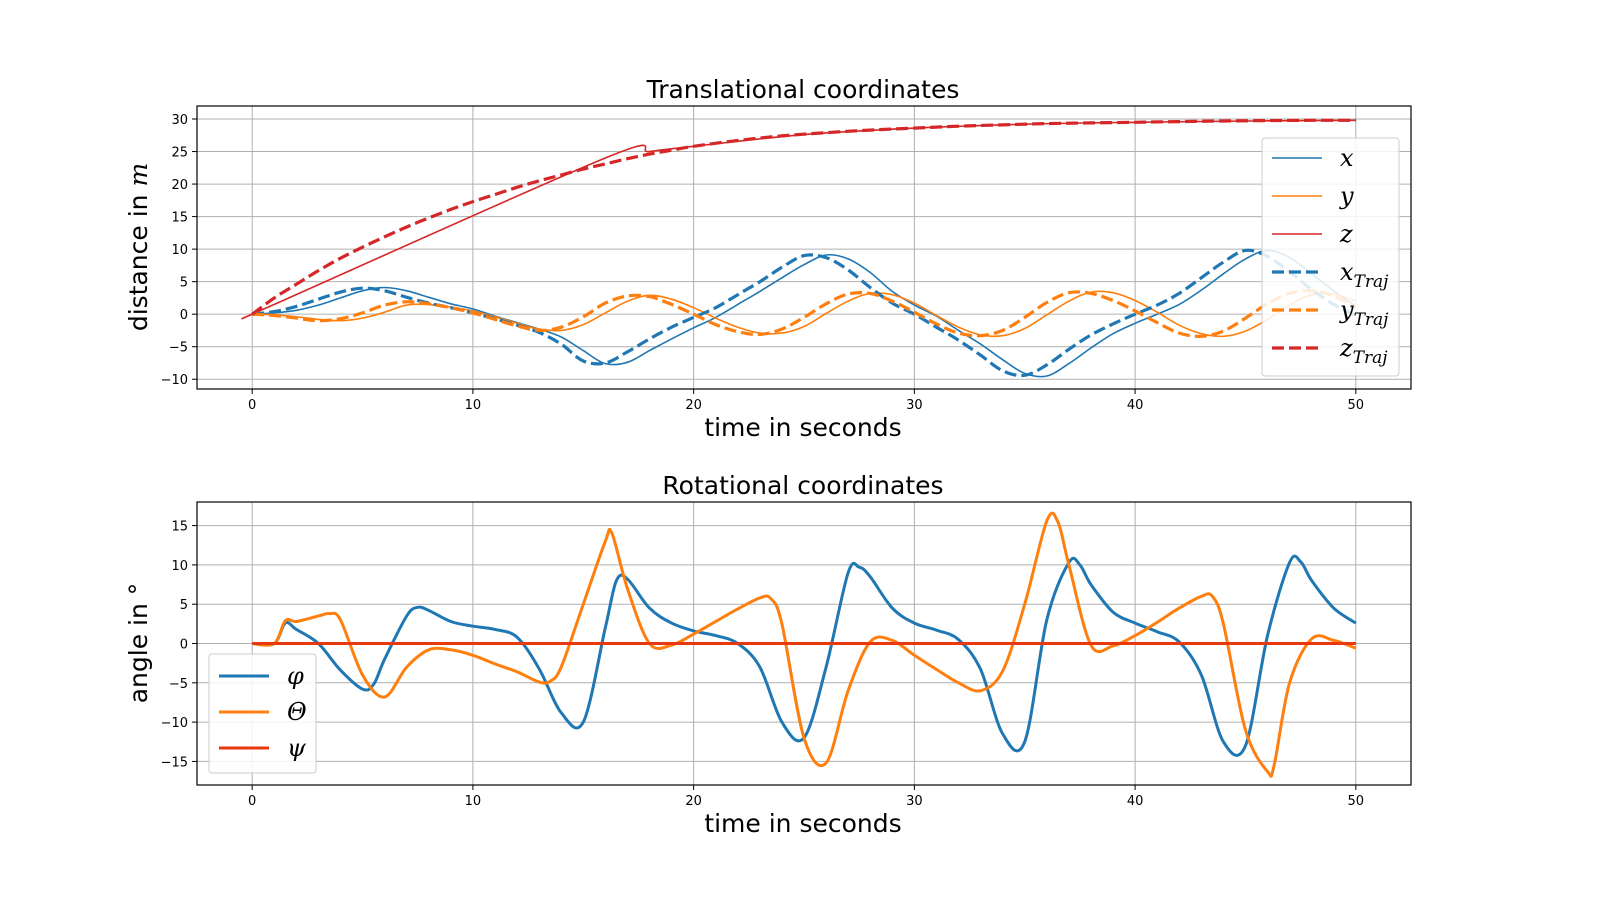 This screenshot has height=900, width=1600. Describe the element at coordinates (138, 643) in the screenshot. I see `rotational-ylabel: angle in °` at that location.